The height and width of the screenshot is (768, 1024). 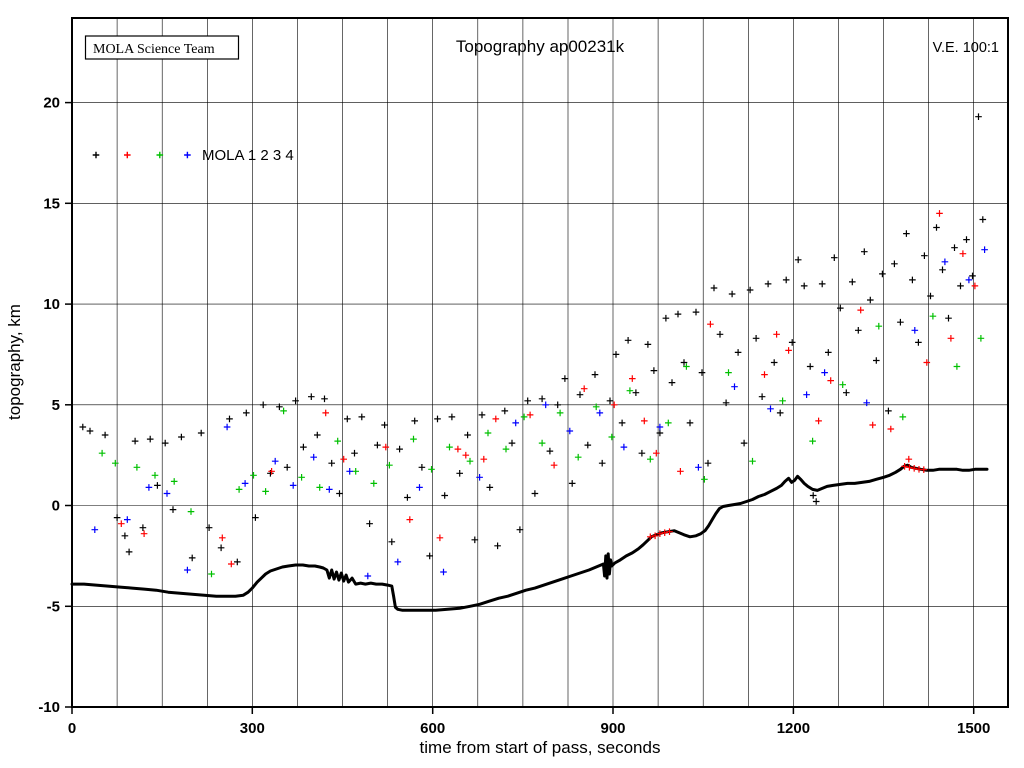 What do you see at coordinates (51, 103) in the screenshot?
I see `y-tick-label: 20` at bounding box center [51, 103].